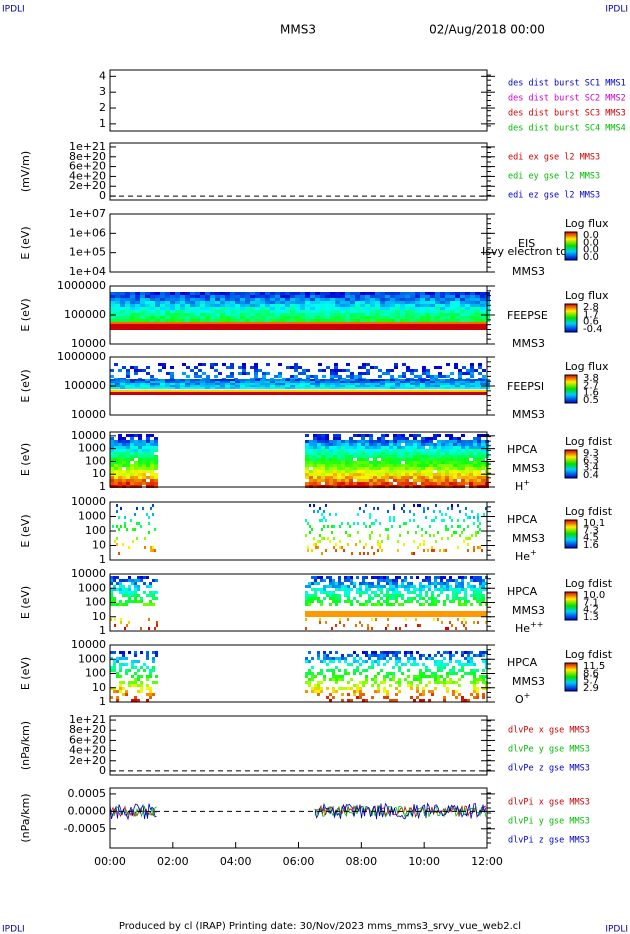 This screenshot has width=630, height=934. Describe the element at coordinates (591, 257) in the screenshot. I see `colorbar-tick-label: 0.0` at that location.